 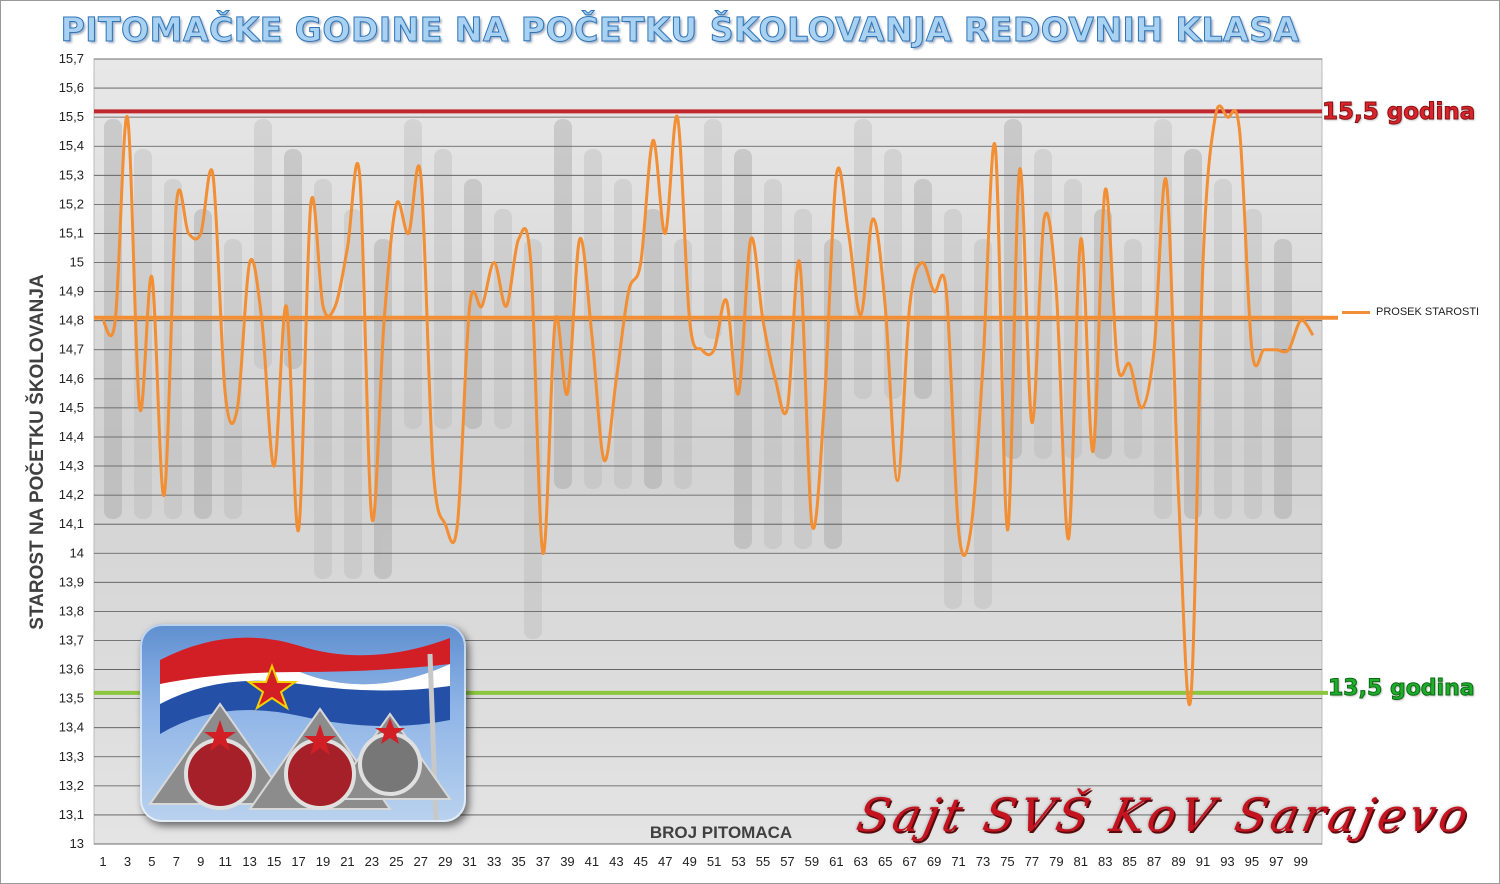 What do you see at coordinates (543, 861) in the screenshot?
I see `x-tick-label: 37` at bounding box center [543, 861].